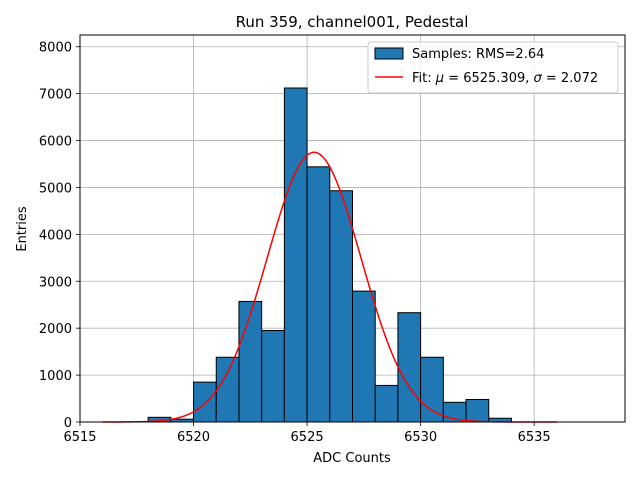 This screenshot has height=480, width=640. I want to click on y-tick-label: 8000, so click(55, 48).